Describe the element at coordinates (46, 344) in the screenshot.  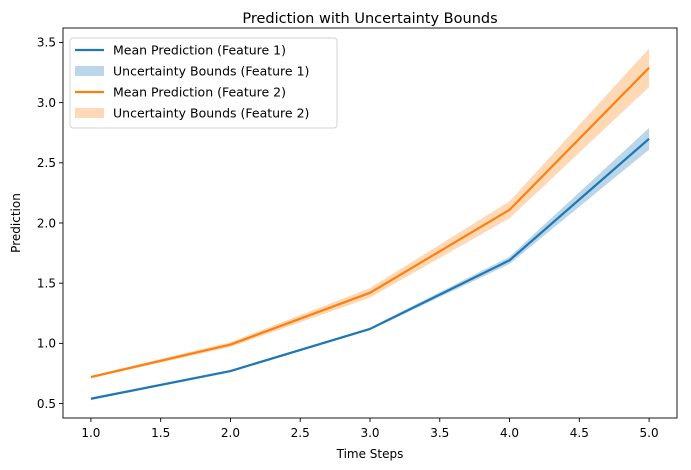
I see `y-tick-label: 1.0` at that location.